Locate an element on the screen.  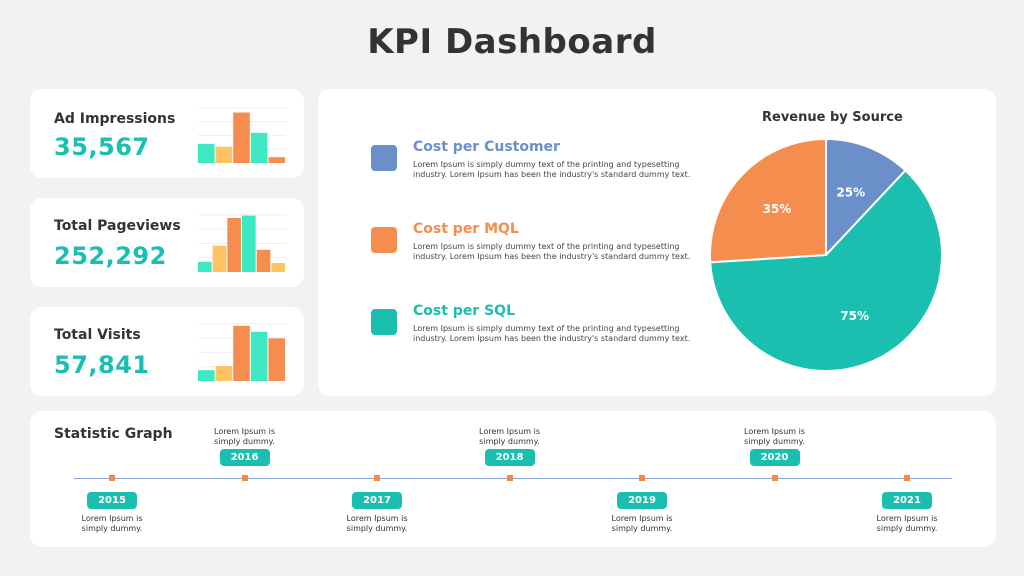
kpi-card-ad-impressions: Ad Impressions 35,567 is located at coordinates (167, 133).